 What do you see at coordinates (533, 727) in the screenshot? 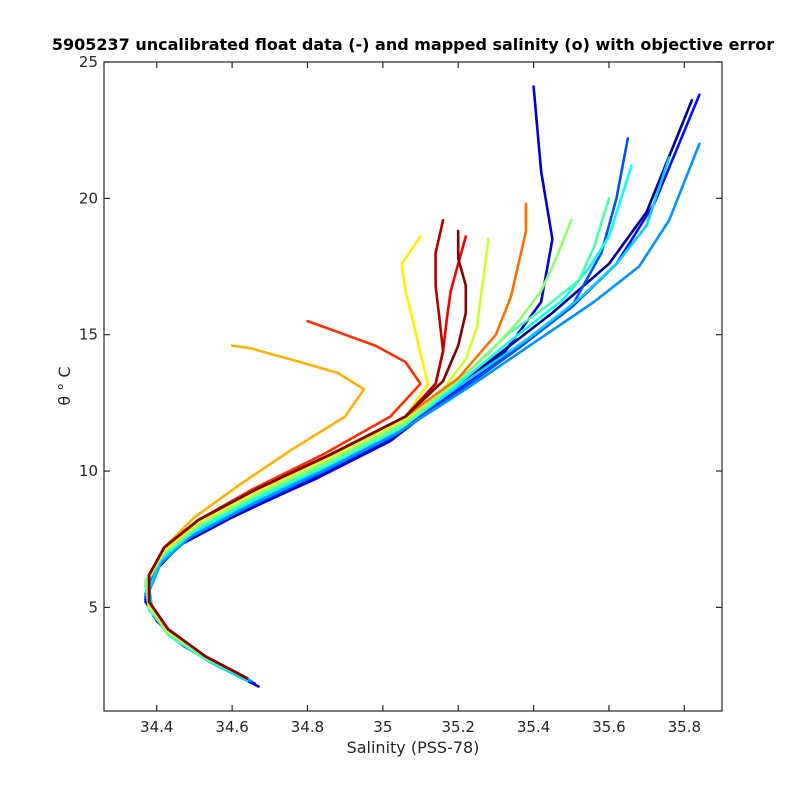
I see `x-tick-label-5: 35.4` at bounding box center [533, 727].